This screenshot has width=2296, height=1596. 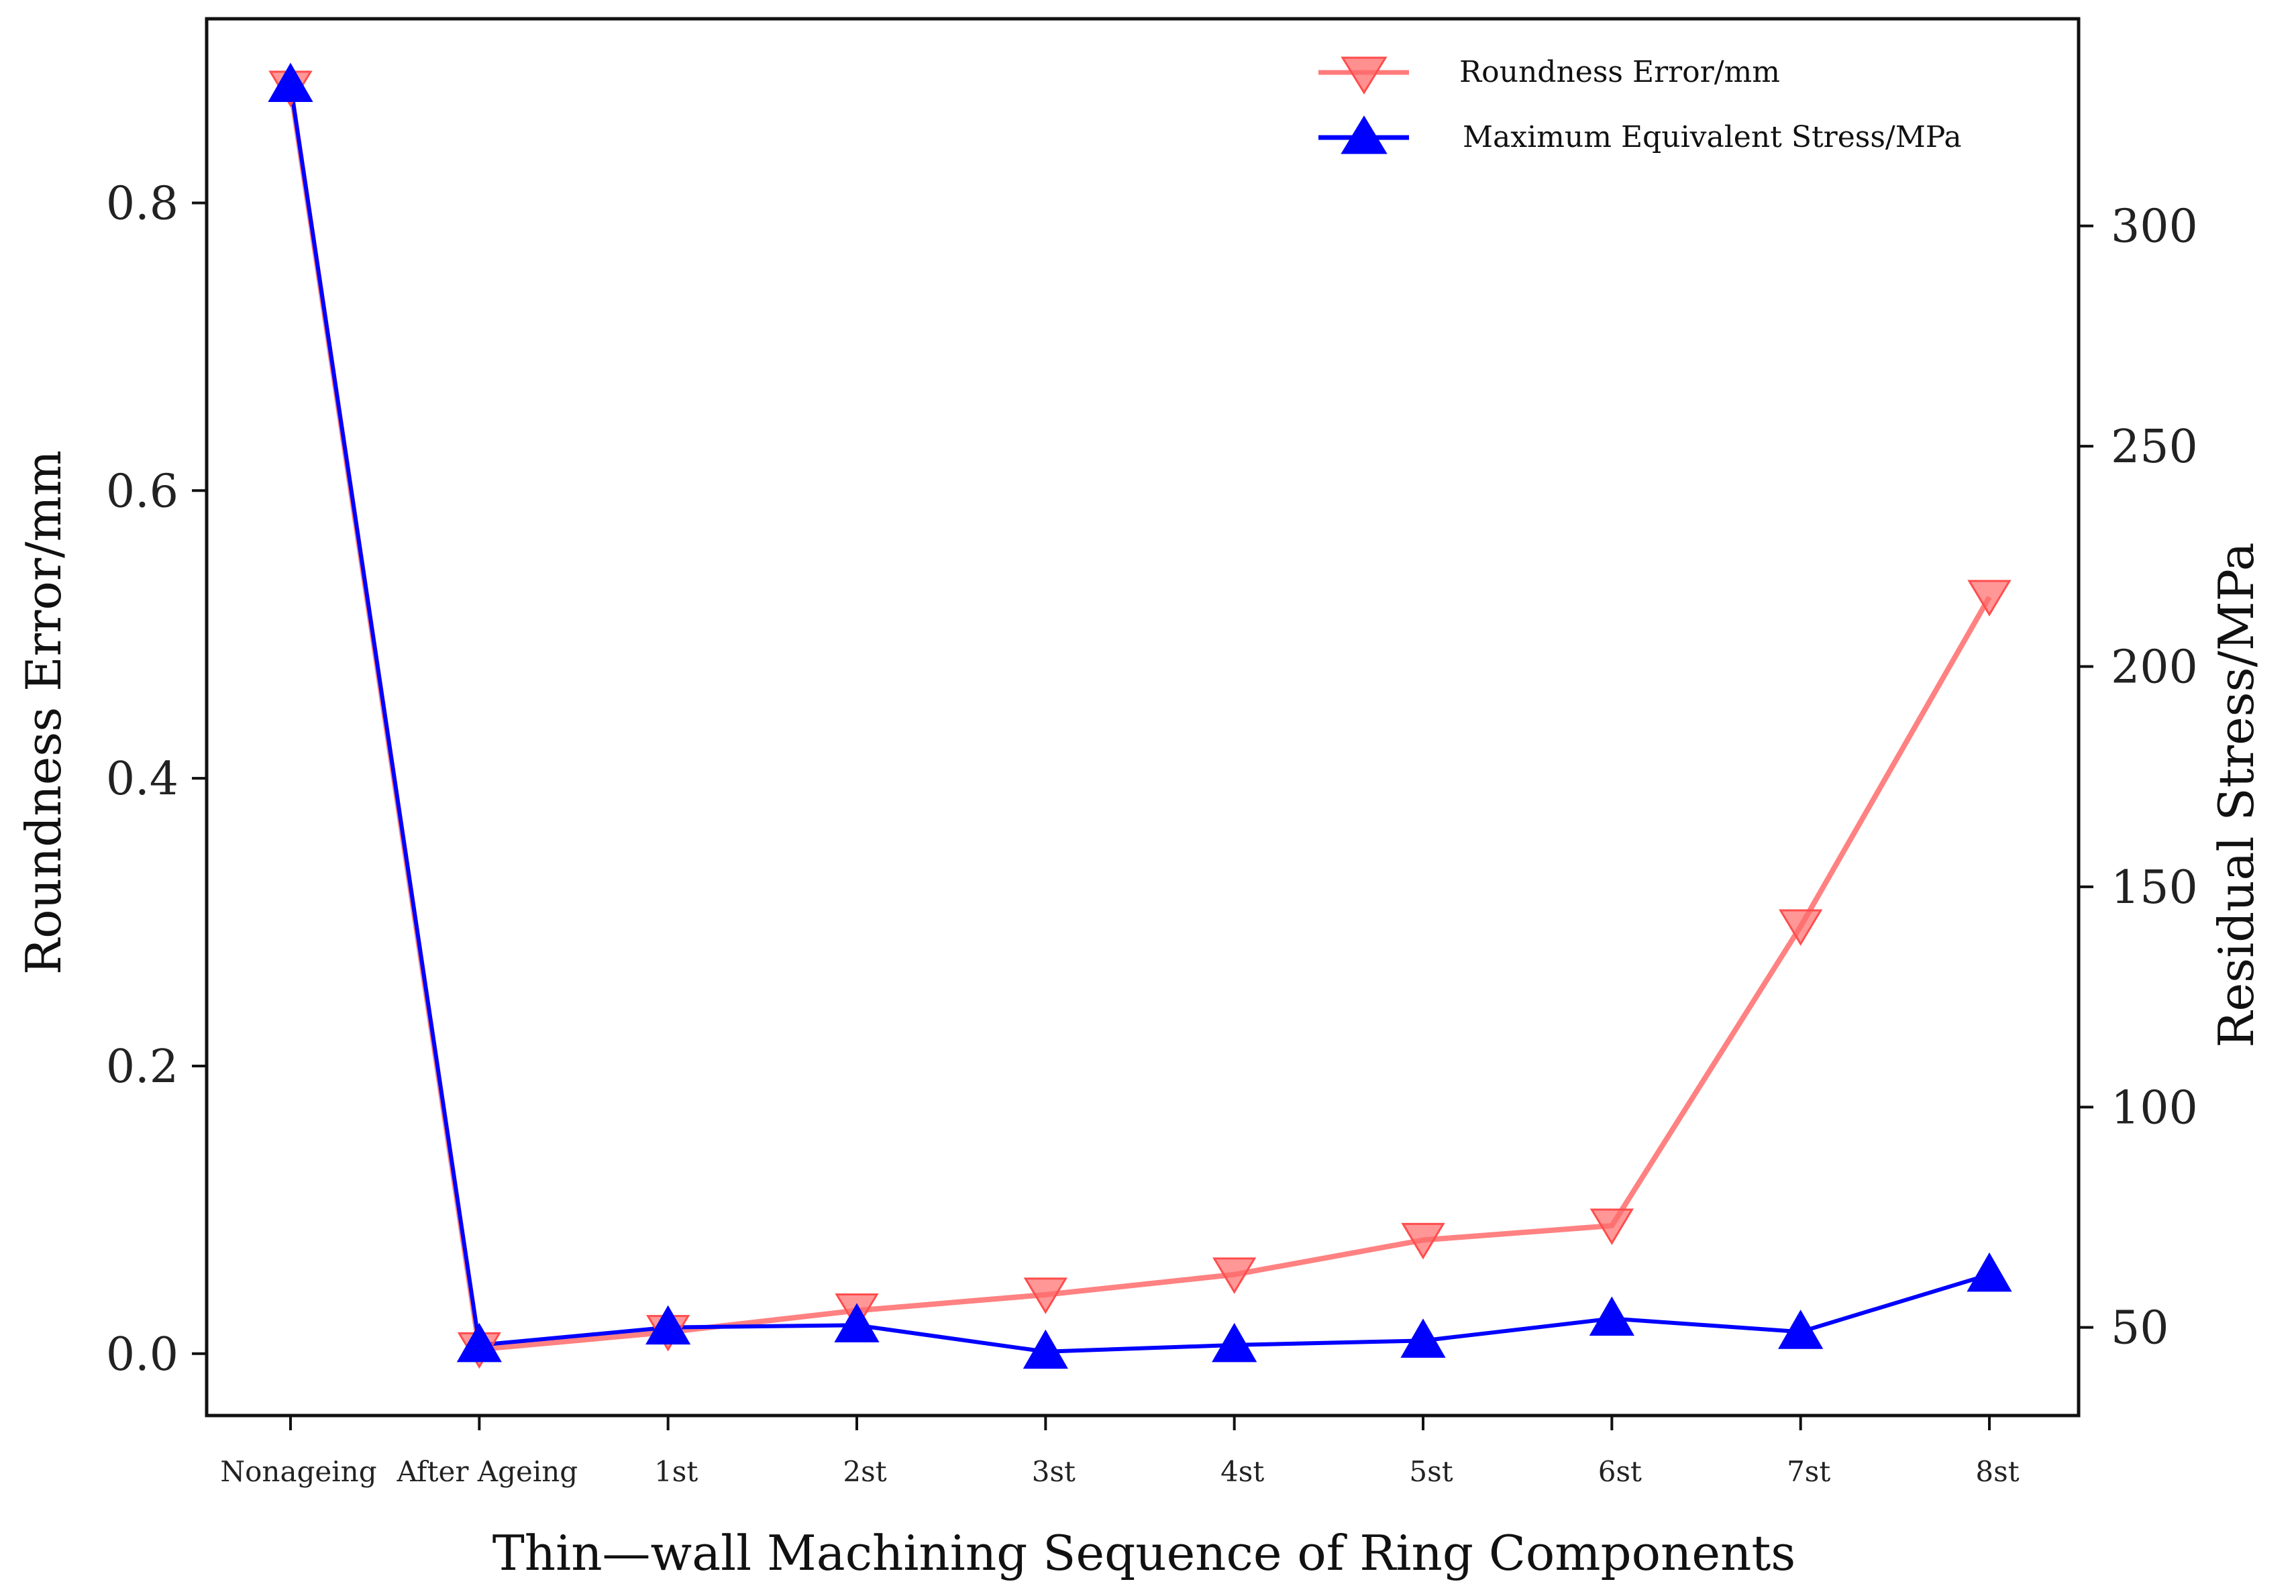 What do you see at coordinates (2154, 1107) in the screenshot?
I see `right-y-tick-label: 100` at bounding box center [2154, 1107].